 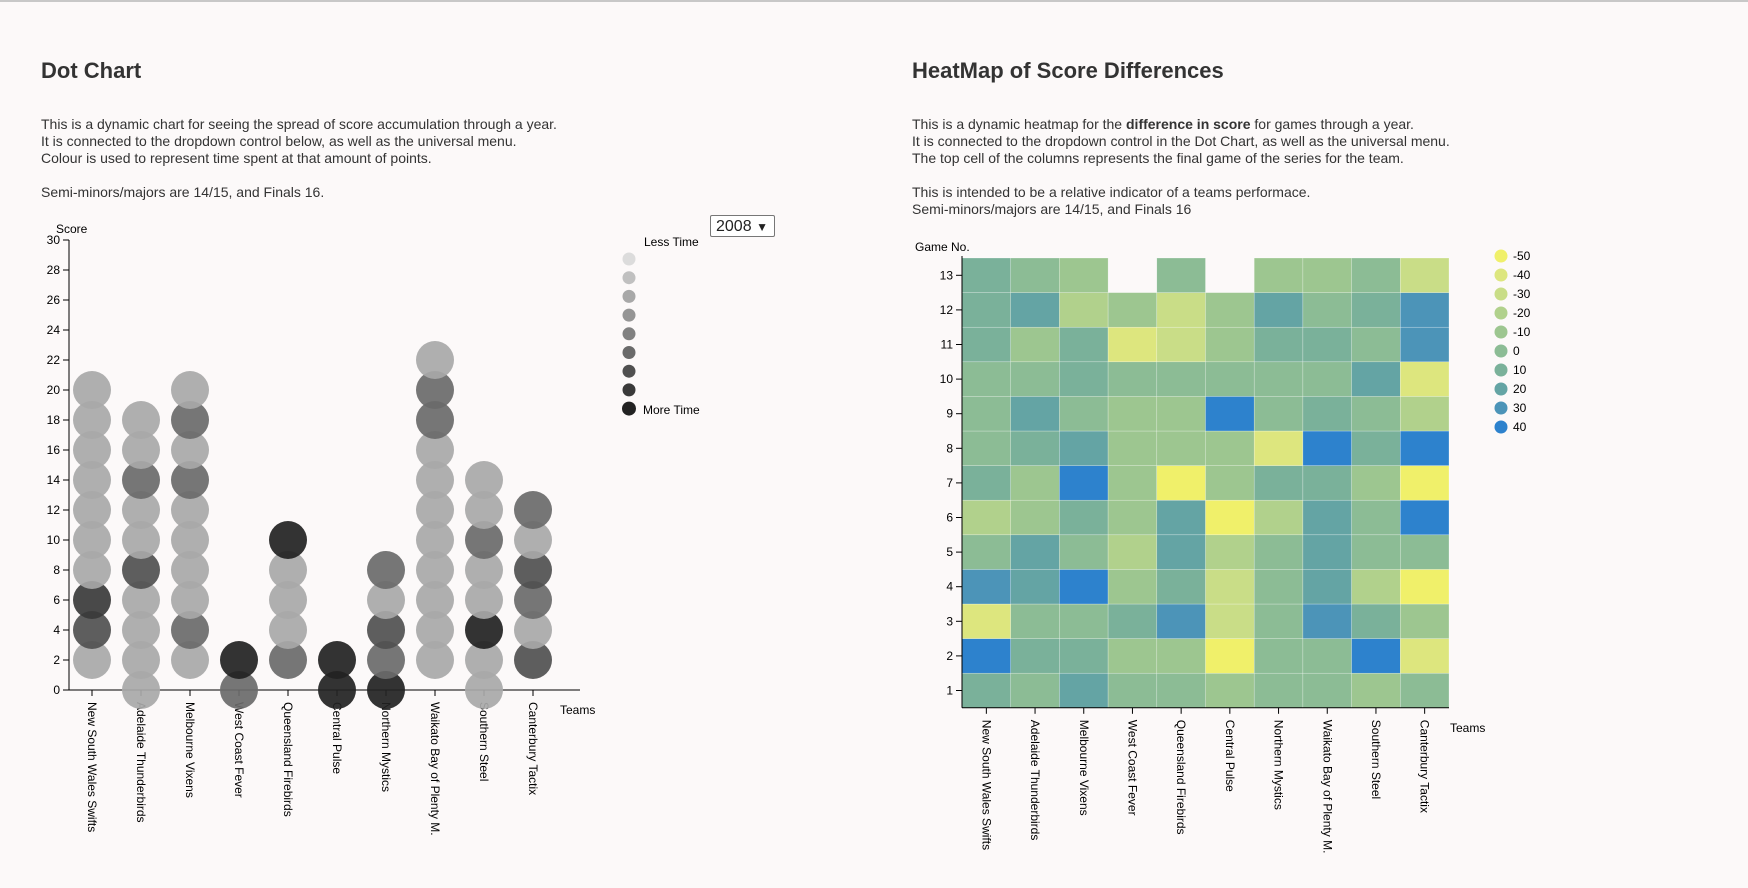 I want to click on y-tick-label: 20, so click(x=54, y=390).